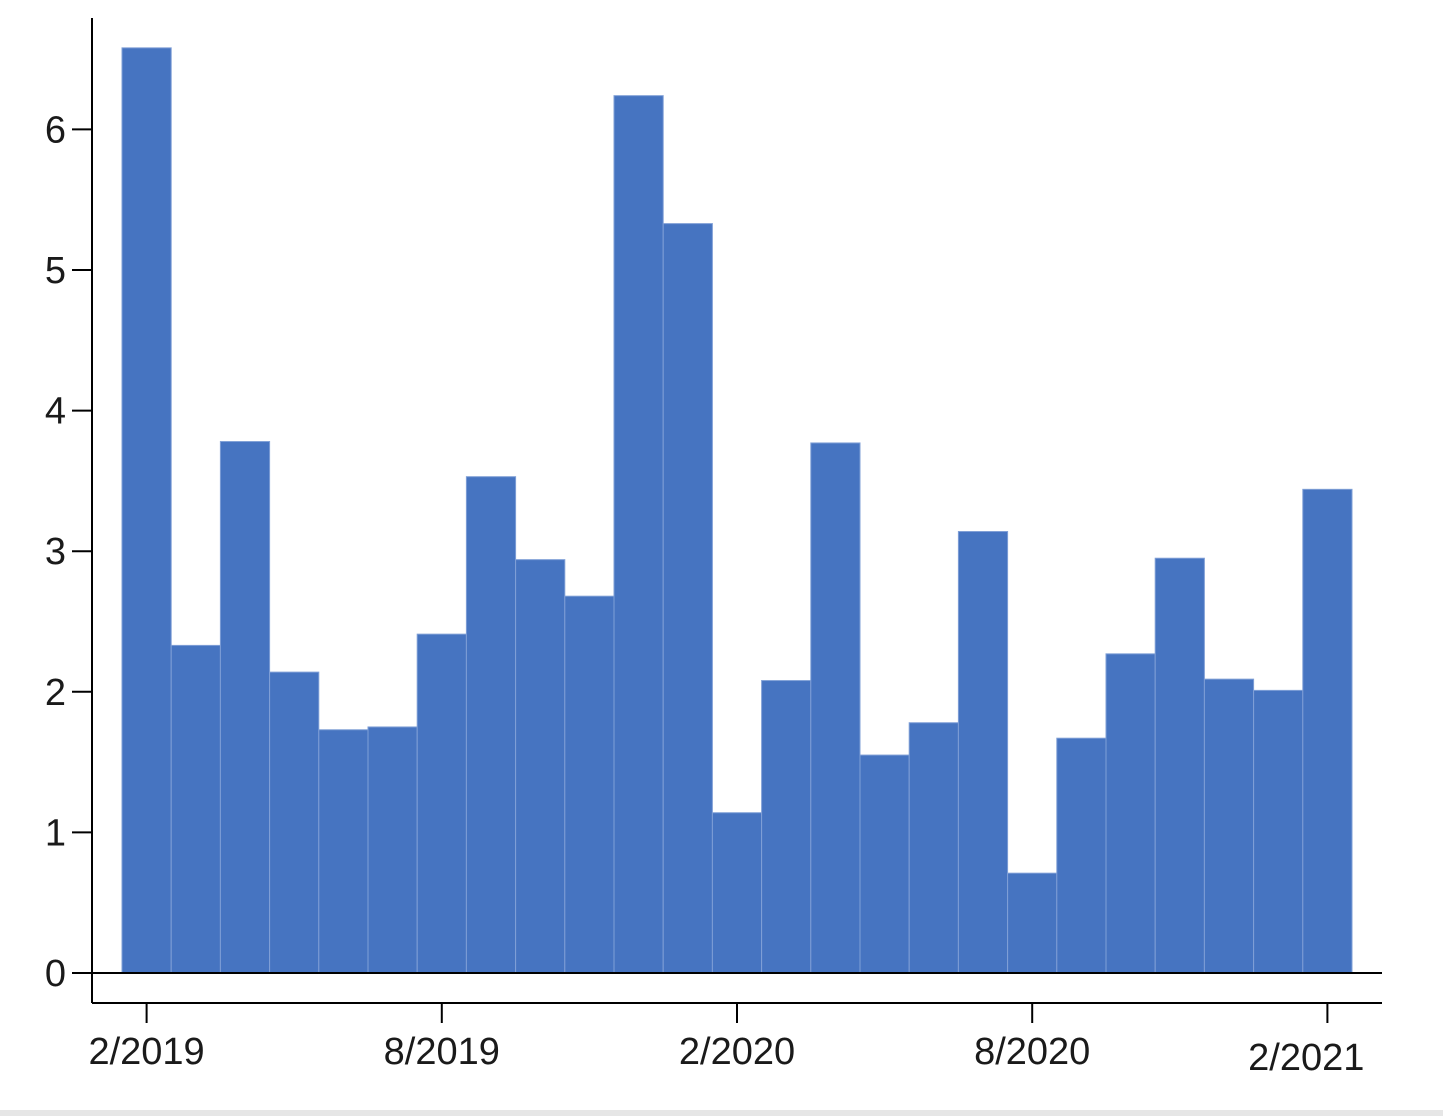 The image size is (1443, 1116). Describe the element at coordinates (55, 552) in the screenshot. I see `y-tick-label: 3` at that location.